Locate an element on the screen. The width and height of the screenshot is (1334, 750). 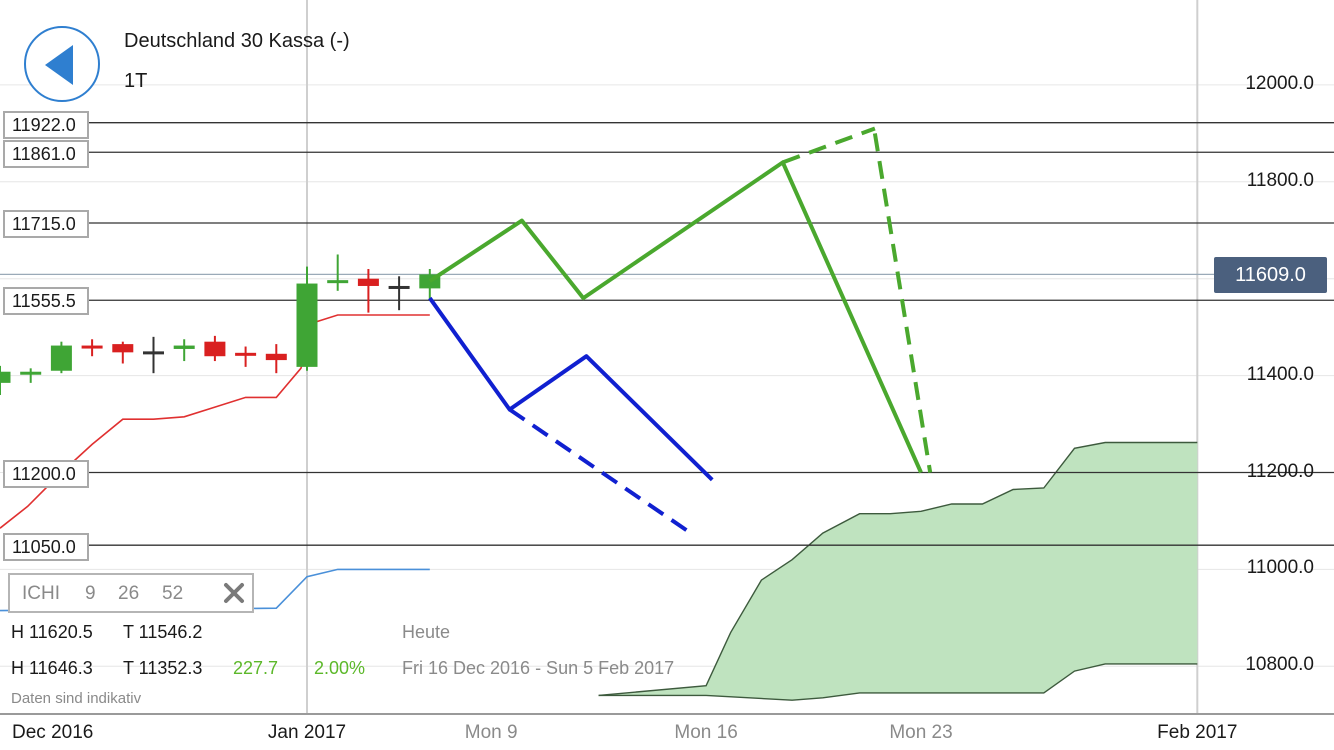
projection-bear-extension is located at coordinates (600, 471).